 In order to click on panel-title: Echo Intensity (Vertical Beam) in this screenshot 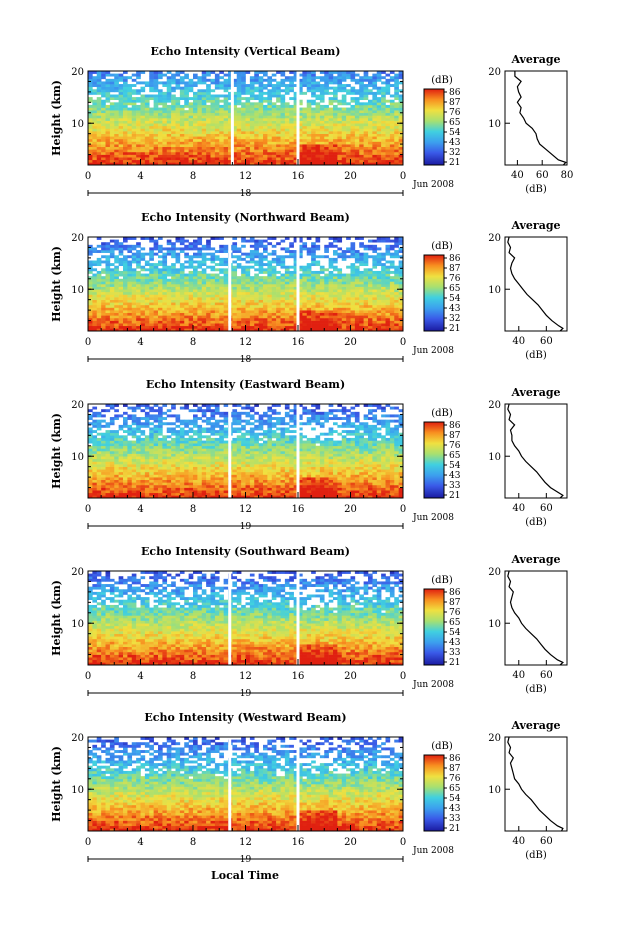, I will do `click(245, 51)`.